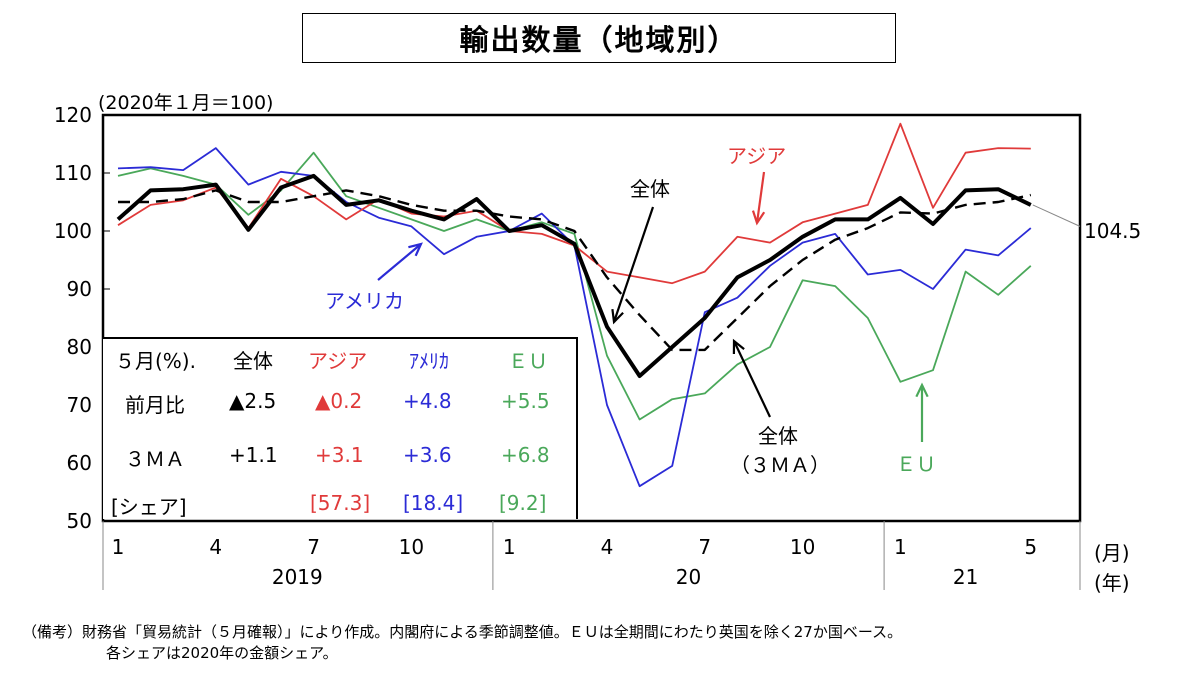 The image size is (1200, 675). Describe the element at coordinates (633, 264) in the screenshot. I see `total-arrow` at that location.